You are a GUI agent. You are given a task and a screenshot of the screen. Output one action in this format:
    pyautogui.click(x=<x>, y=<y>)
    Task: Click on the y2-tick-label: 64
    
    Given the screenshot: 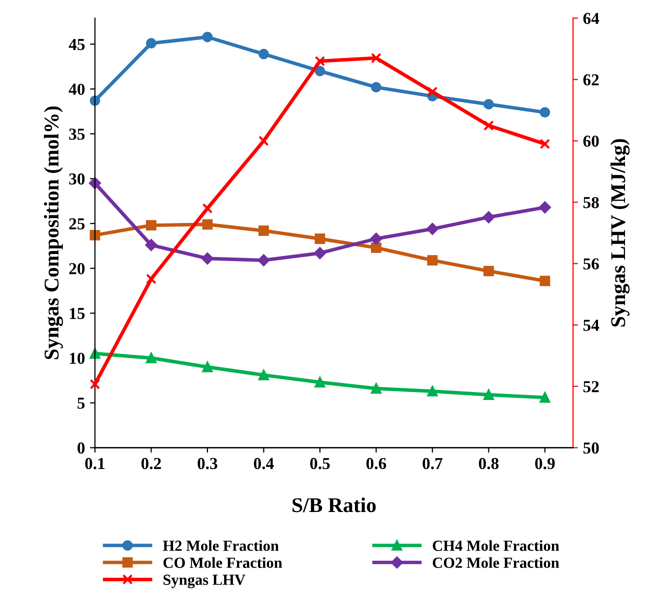 What is the action you would take?
    pyautogui.click(x=591, y=18)
    